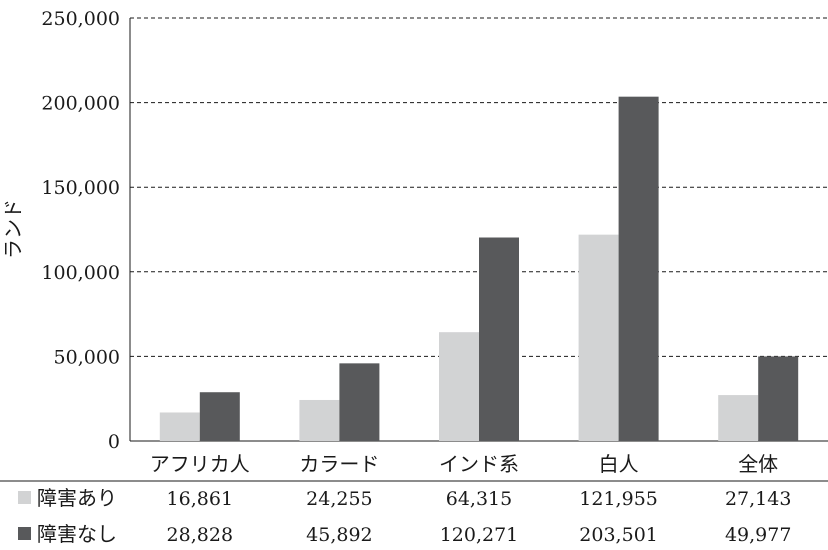 This screenshot has width=828, height=550. I want to click on data-table-value: 45,892, so click(339, 535).